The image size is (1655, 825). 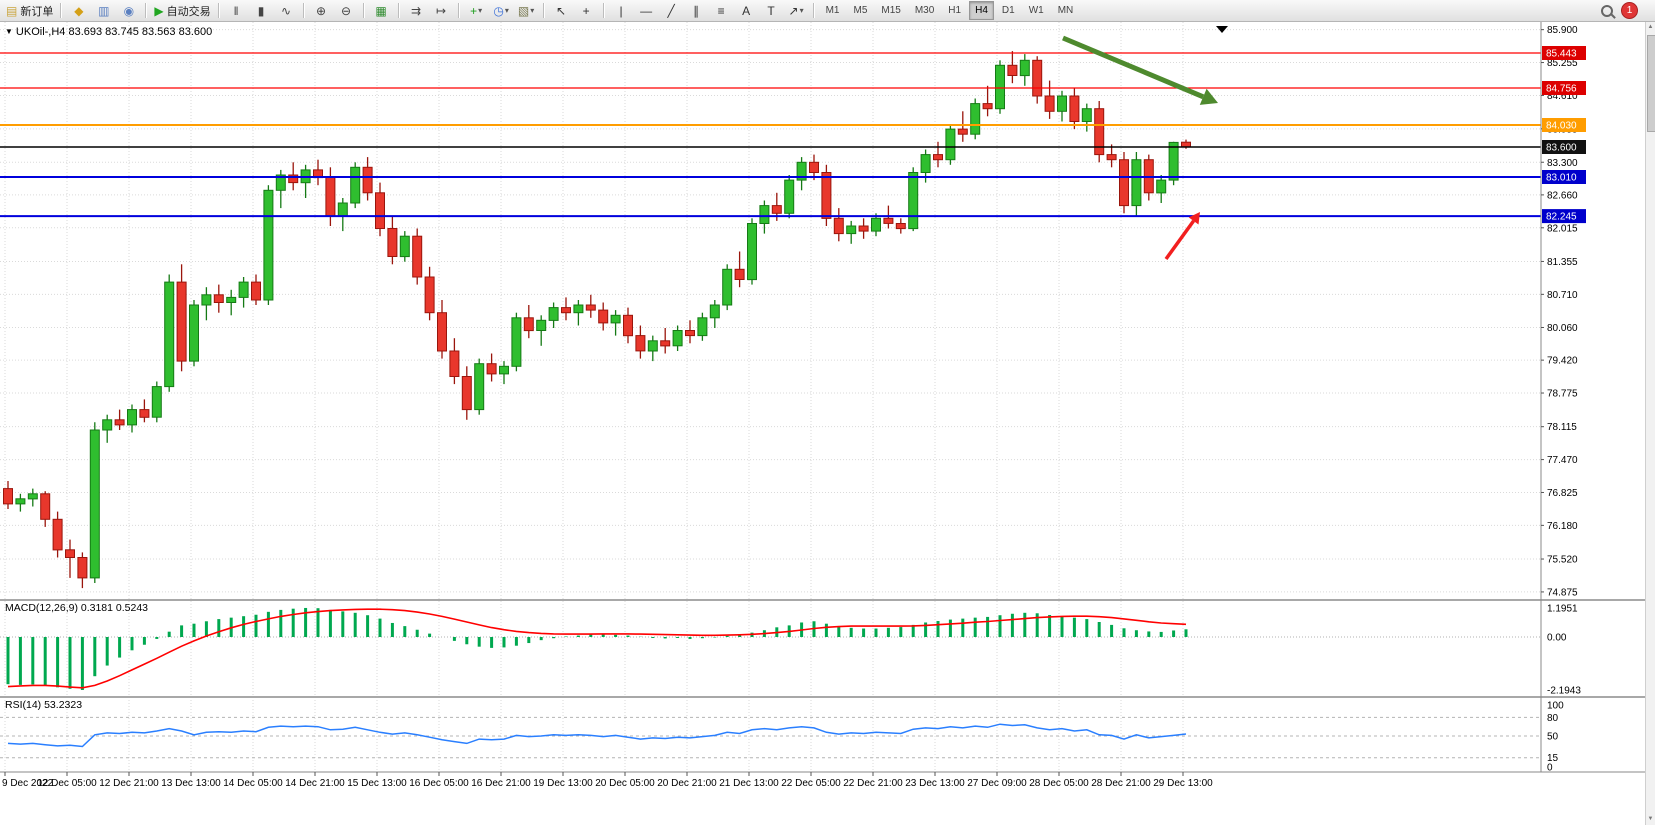 I want to click on text-label-button: T, so click(x=771, y=11).